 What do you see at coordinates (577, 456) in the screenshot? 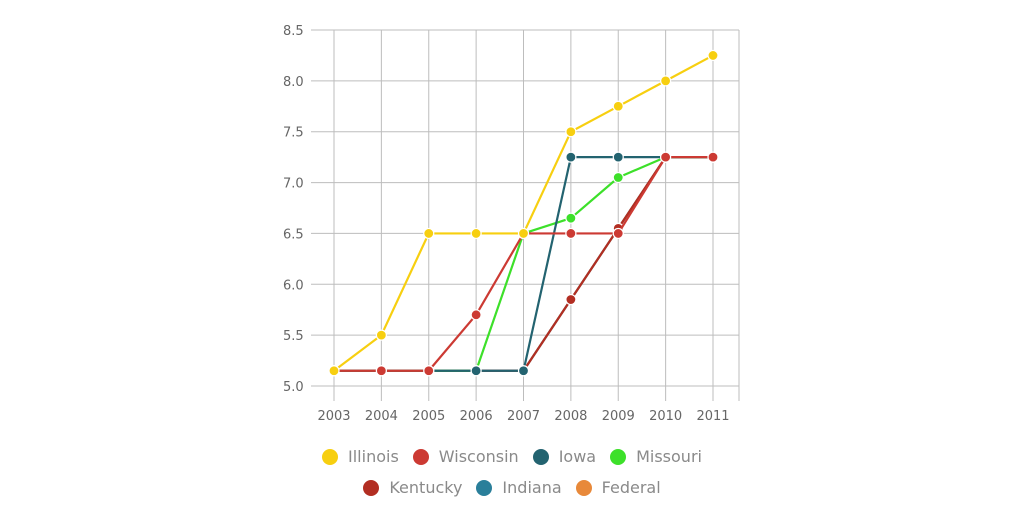
I see `legend-label: Iowa` at bounding box center [577, 456].